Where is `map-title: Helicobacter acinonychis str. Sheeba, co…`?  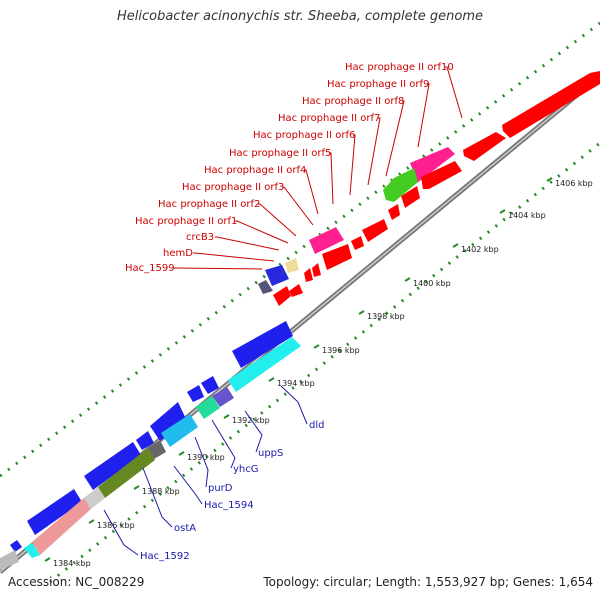
map-title: Helicobacter acinonychis str. Sheeba, co… is located at coordinates (299, 16).